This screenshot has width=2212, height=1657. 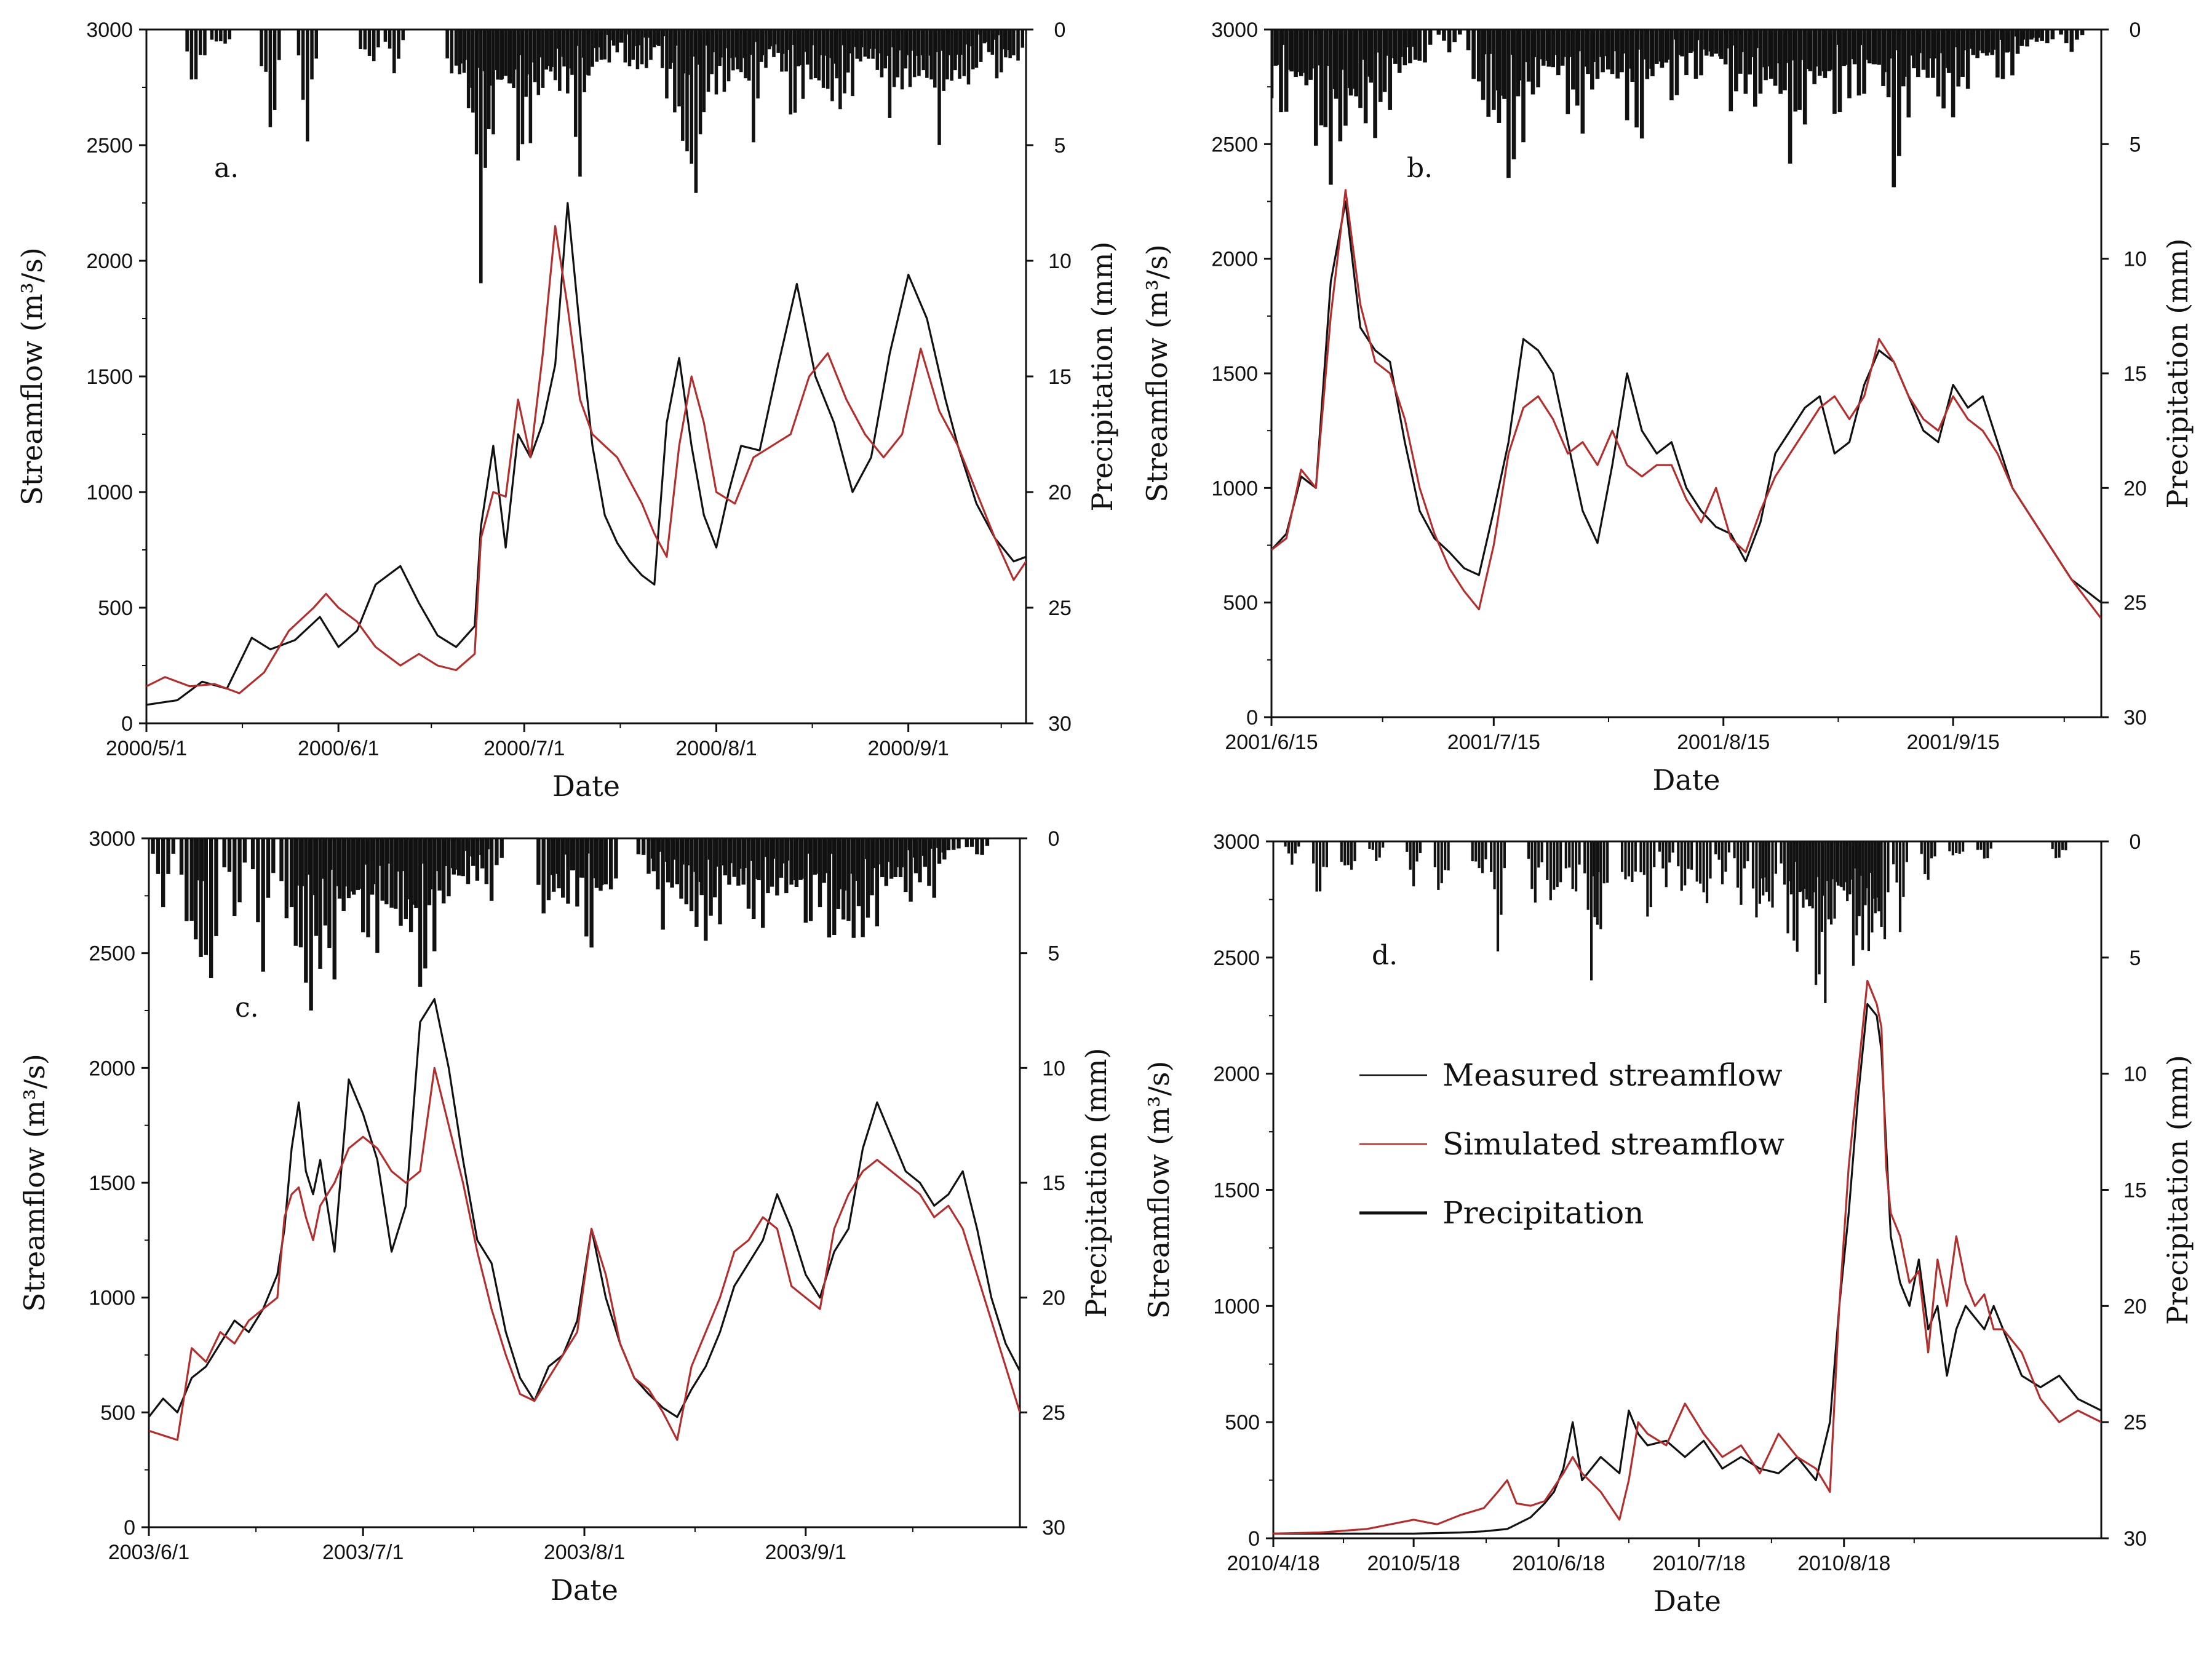 What do you see at coordinates (1687, 1601) in the screenshot?
I see `x-axis-title: Date` at bounding box center [1687, 1601].